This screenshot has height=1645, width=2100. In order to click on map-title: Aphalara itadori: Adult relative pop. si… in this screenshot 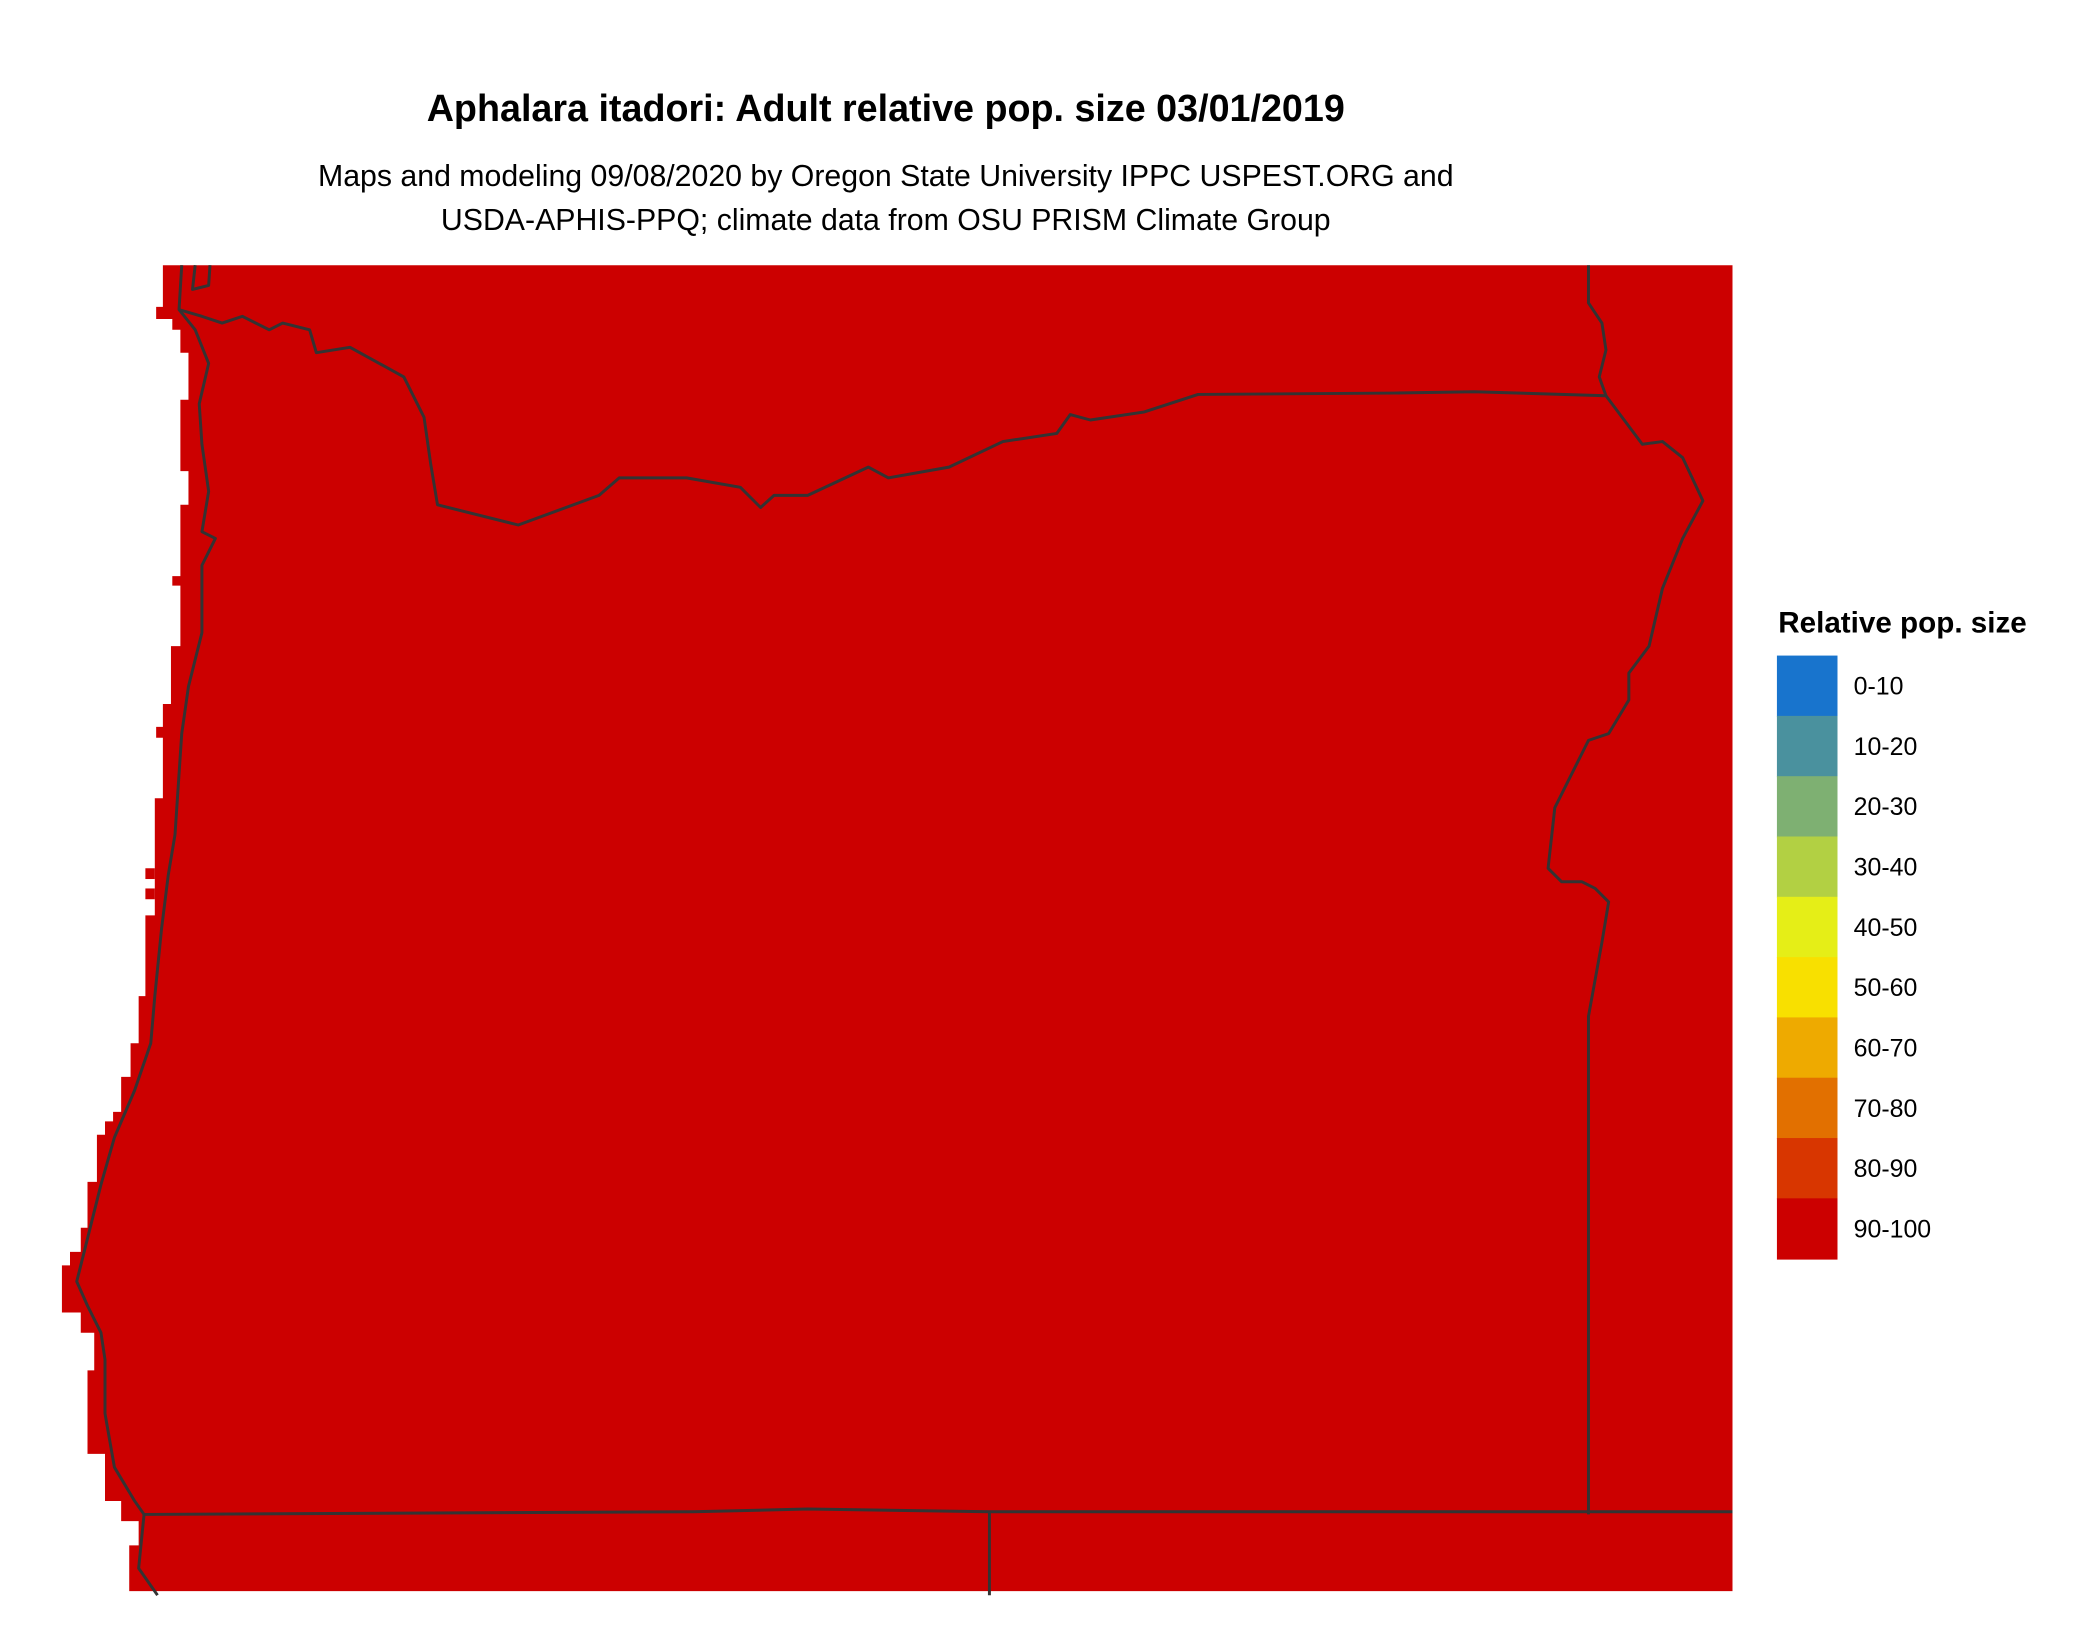, I will do `click(886, 108)`.